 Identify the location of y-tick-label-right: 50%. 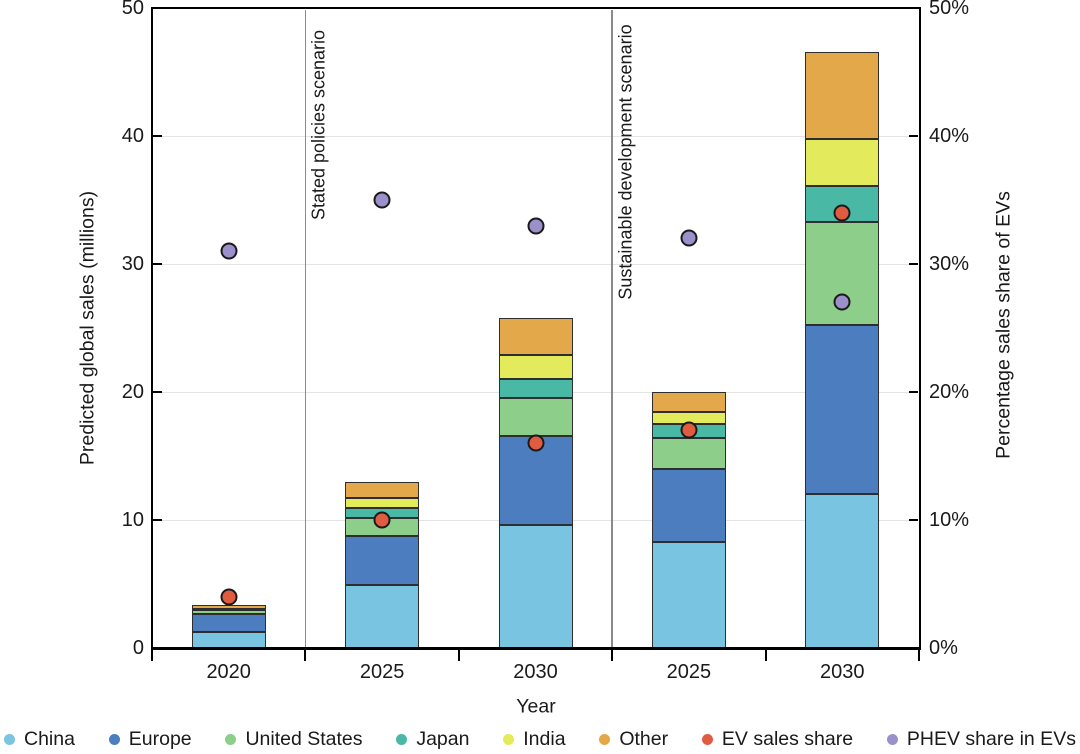
(949, 9).